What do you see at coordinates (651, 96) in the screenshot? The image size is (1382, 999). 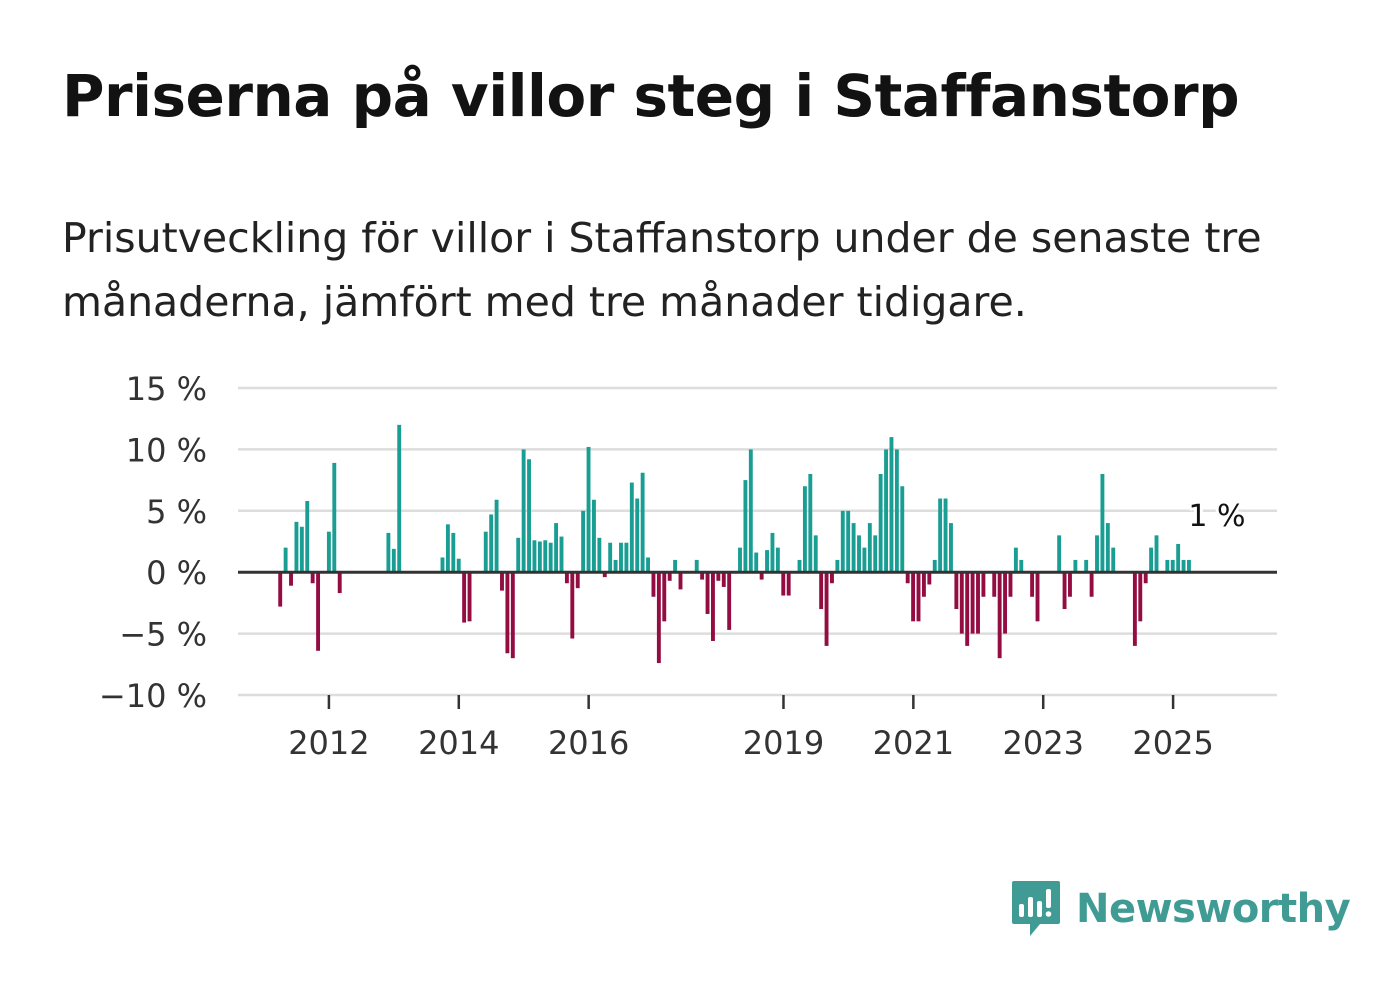 I see `chart-title: Priserna på villor steg i Staffanstorp` at bounding box center [651, 96].